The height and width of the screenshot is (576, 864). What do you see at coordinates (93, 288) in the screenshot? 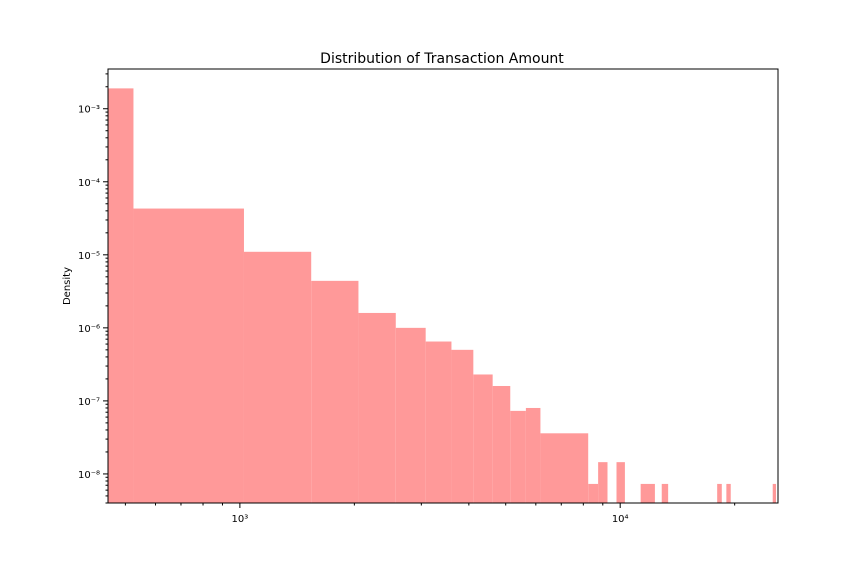
I see `y-axis: 10⁻³ 10⁻⁴ 10⁻⁵ 10⁻⁶ 10⁻⁷ 10⁻⁸` at bounding box center [93, 288].